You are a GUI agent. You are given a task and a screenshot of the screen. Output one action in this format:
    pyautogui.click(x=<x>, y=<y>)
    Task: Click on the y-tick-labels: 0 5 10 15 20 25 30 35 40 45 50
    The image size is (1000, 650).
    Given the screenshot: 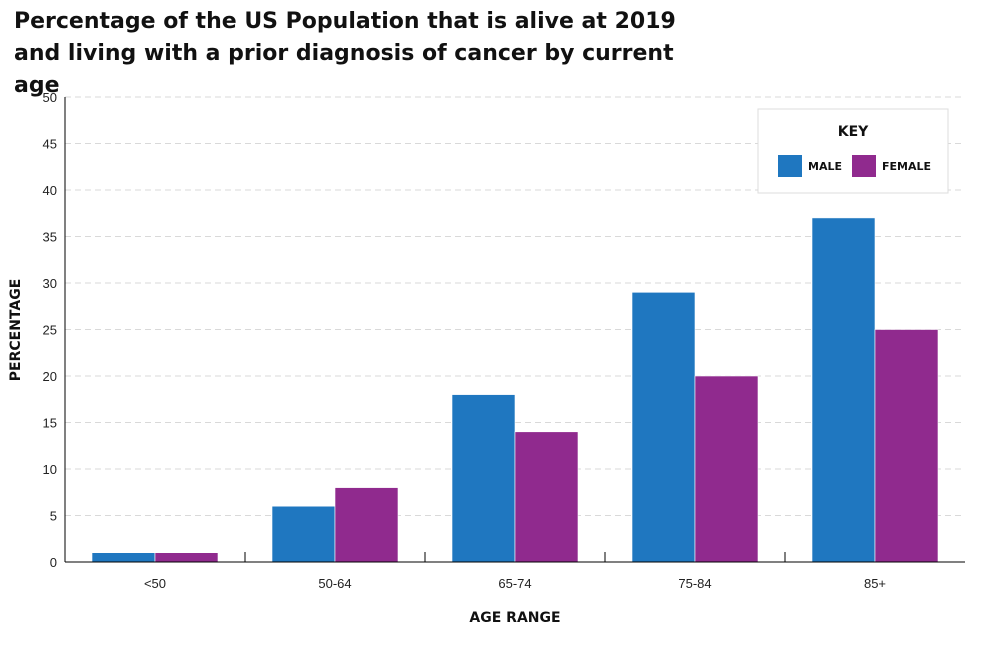 What is the action you would take?
    pyautogui.click(x=50, y=330)
    